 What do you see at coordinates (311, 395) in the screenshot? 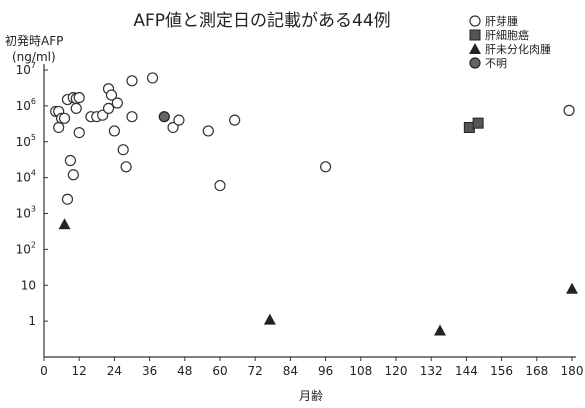
I see `x-axis-label: 月齢` at bounding box center [311, 395].